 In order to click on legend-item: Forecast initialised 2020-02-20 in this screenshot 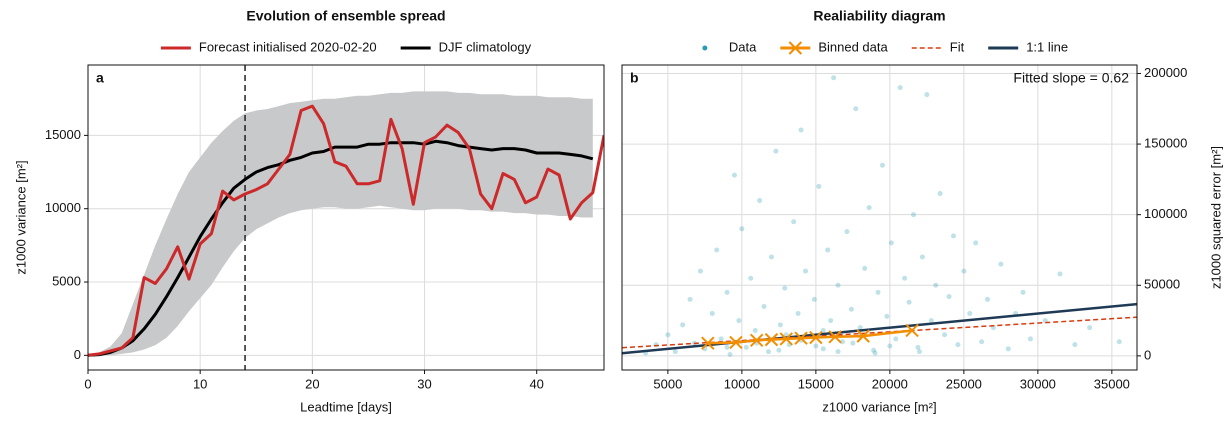, I will do `click(268, 46)`.